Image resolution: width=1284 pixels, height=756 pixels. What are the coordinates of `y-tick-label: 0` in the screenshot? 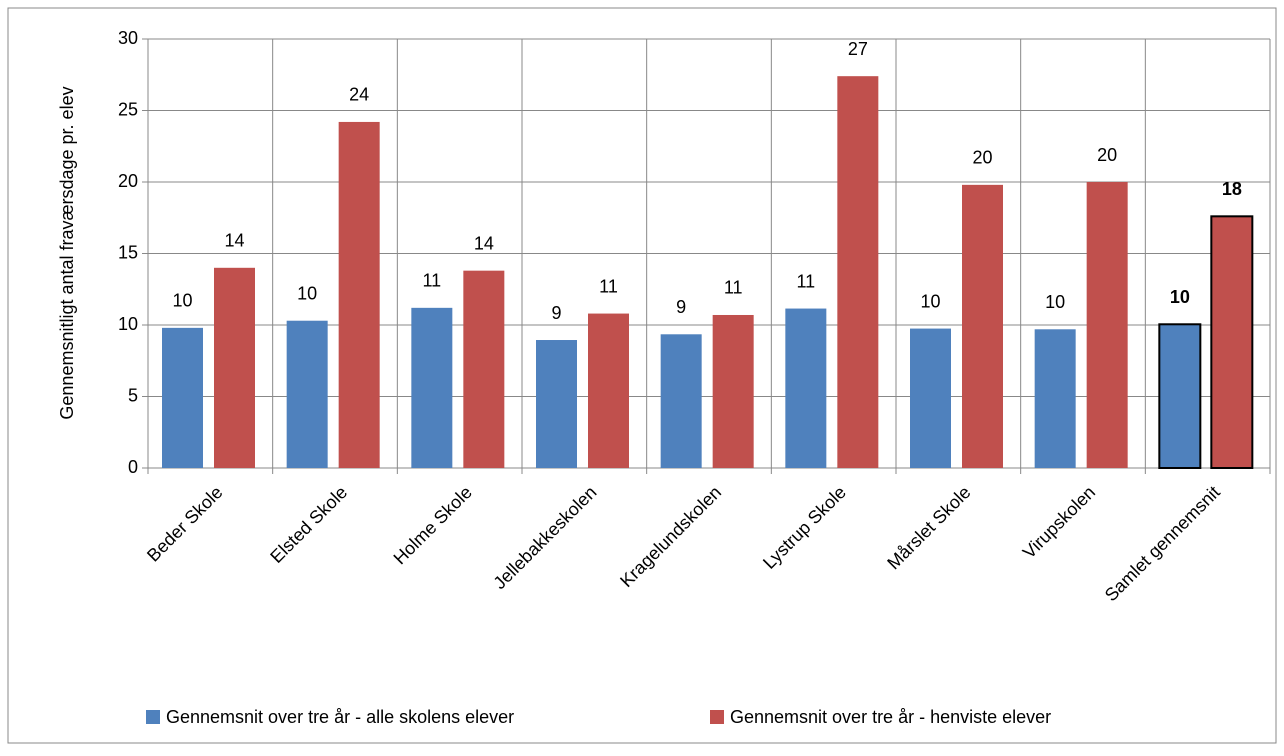 It's located at (133, 467).